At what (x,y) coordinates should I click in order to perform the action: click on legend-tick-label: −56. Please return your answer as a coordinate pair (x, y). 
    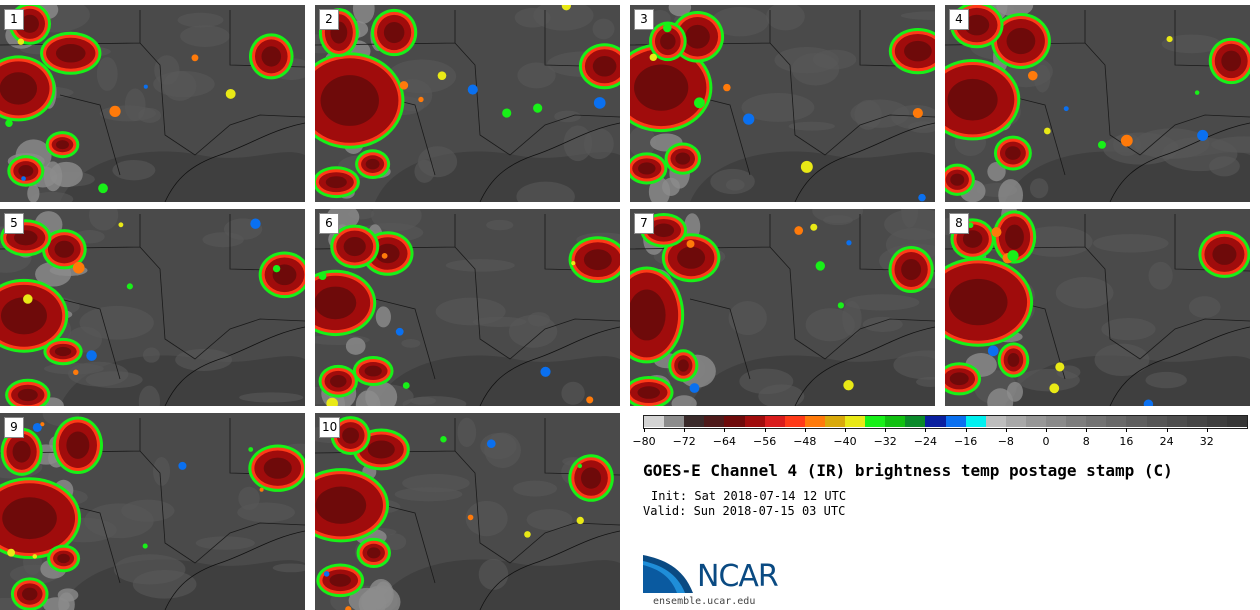
    Looking at the image, I should click on (764, 441).